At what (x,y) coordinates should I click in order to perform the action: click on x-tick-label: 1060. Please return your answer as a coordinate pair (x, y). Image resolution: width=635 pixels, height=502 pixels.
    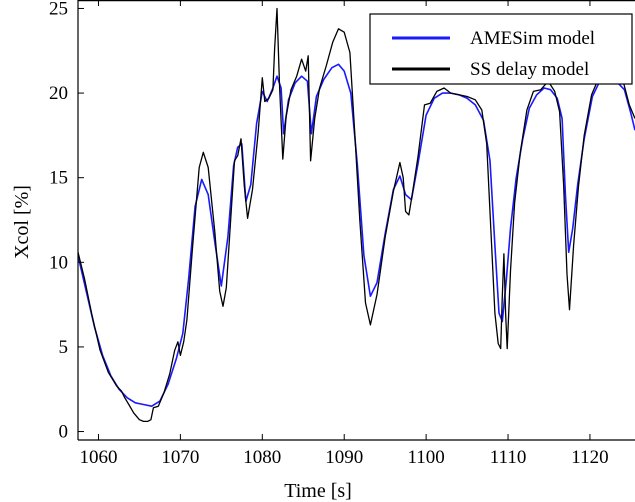
    Looking at the image, I should click on (98, 457).